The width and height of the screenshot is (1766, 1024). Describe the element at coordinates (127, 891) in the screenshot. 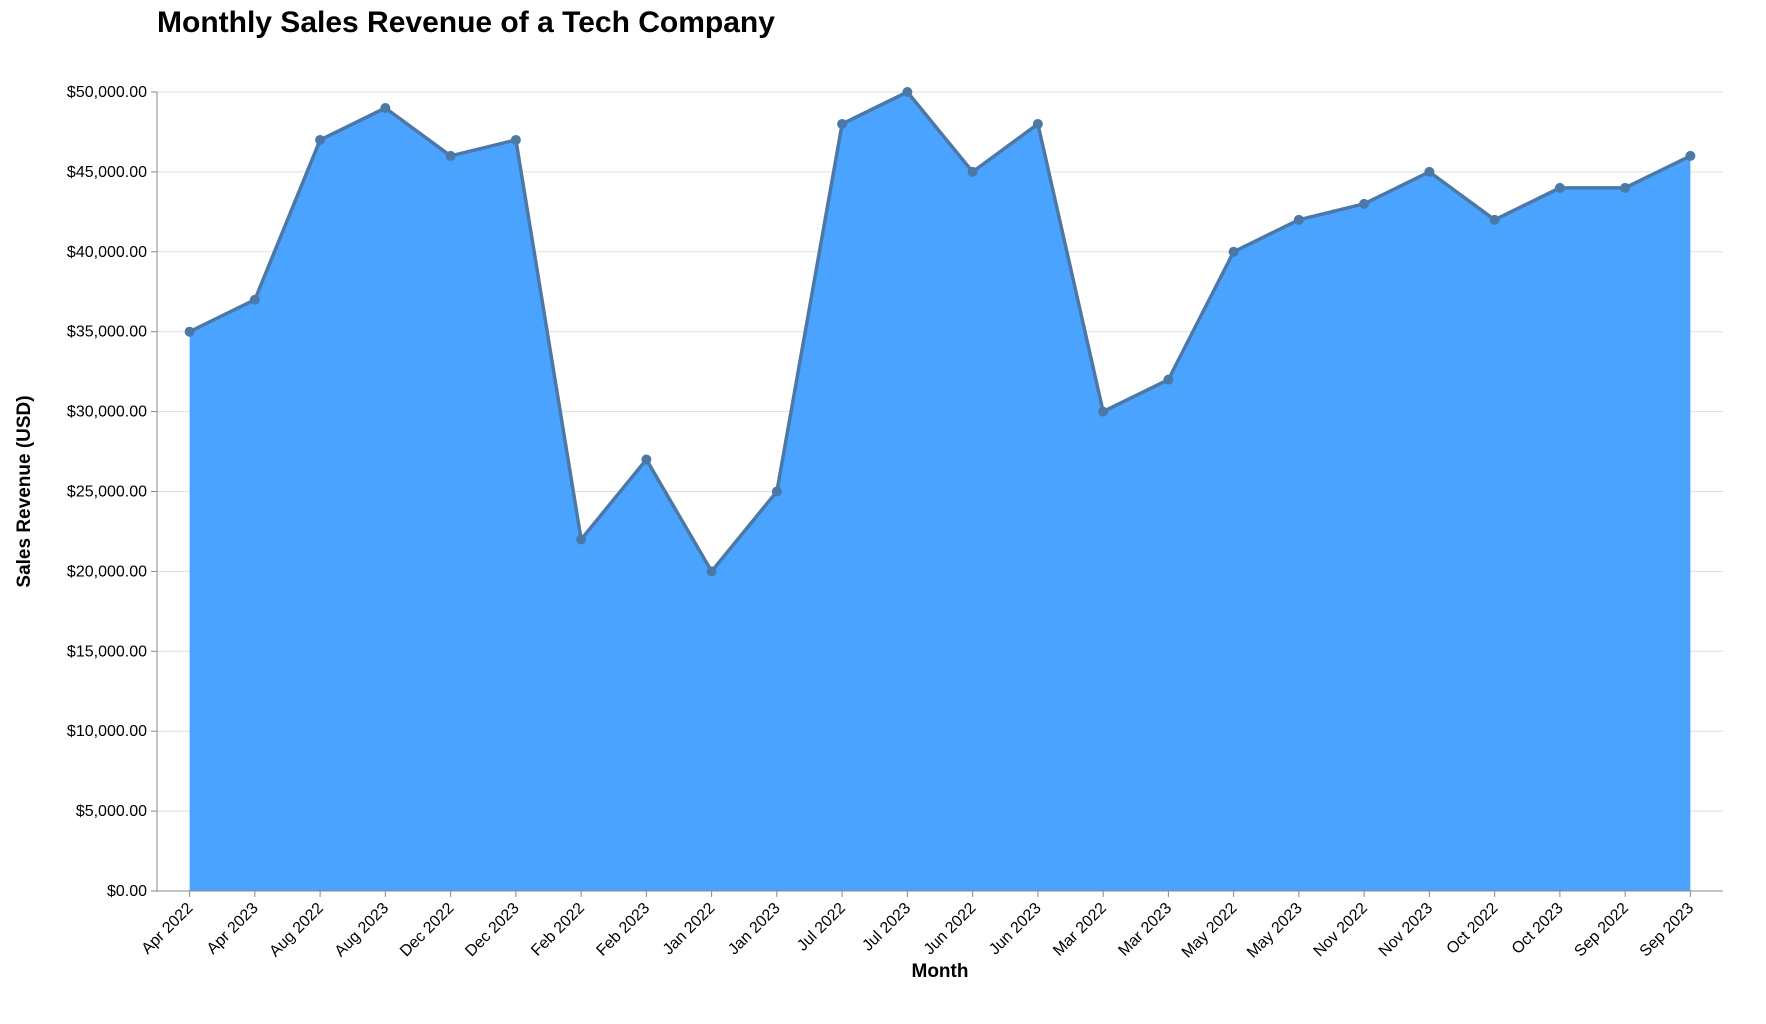

I see `y-tick-label: $0.00` at that location.